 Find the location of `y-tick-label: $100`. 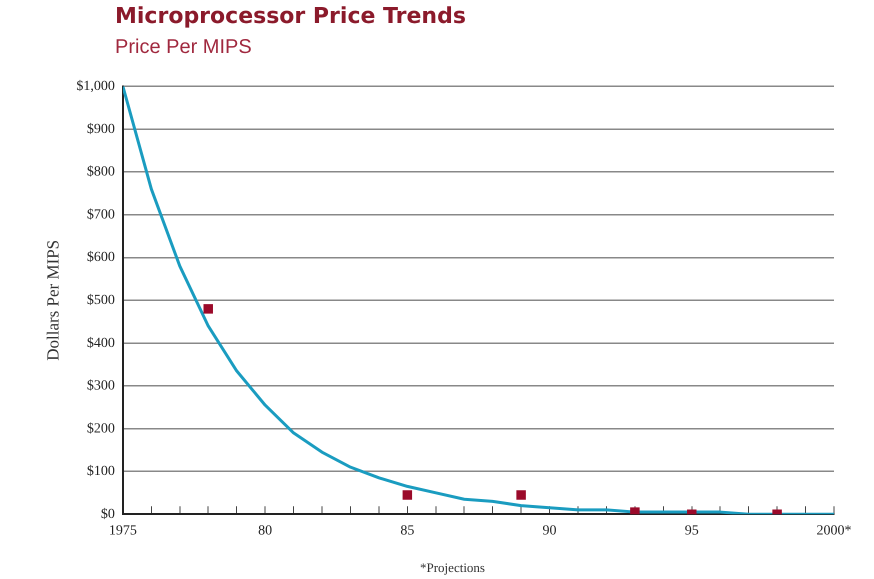

y-tick-label: $100 is located at coordinates (100, 472).